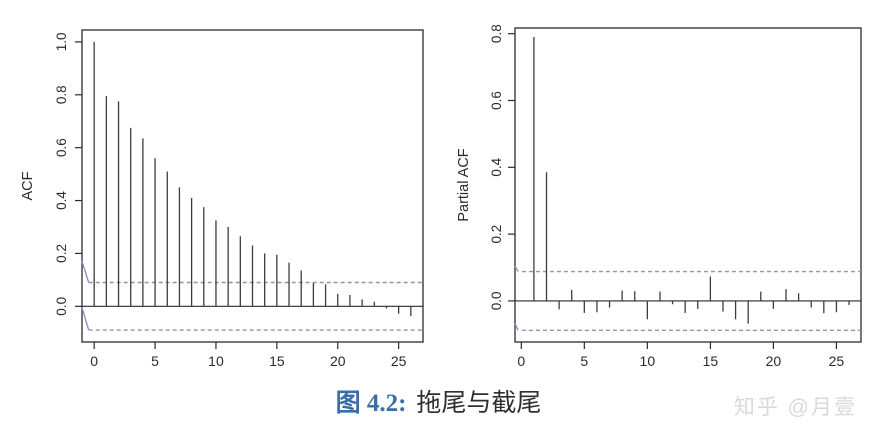 The height and width of the screenshot is (437, 877). What do you see at coordinates (464, 184) in the screenshot?
I see `y-axis-title: Partial ACF` at bounding box center [464, 184].